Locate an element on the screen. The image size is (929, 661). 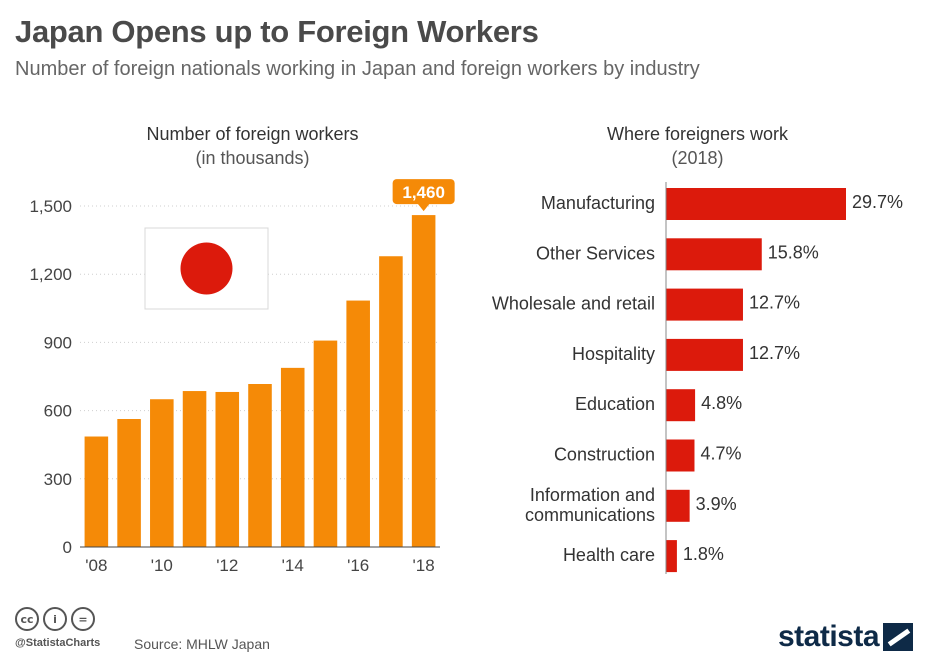
no-derivatives-icon: = is located at coordinates (83, 619).